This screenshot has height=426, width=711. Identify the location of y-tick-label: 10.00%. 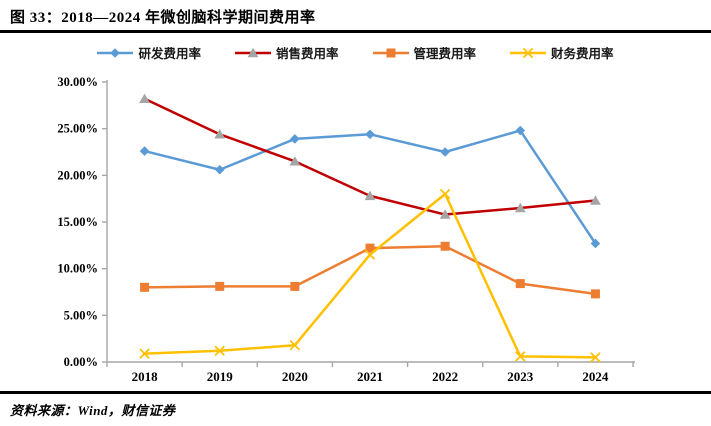
(77, 269).